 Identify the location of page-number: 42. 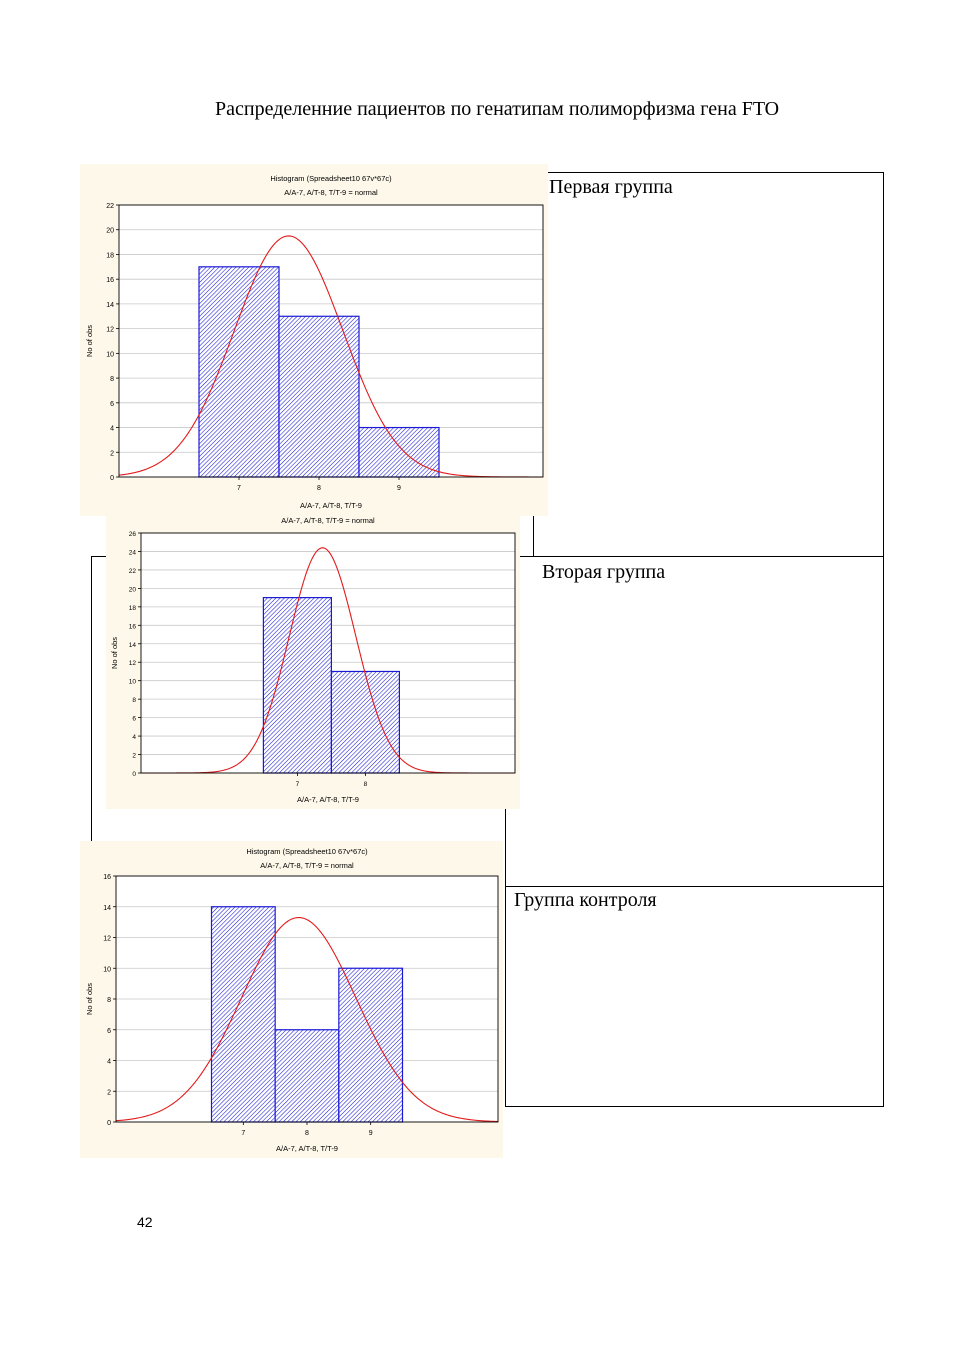
(145, 1222).